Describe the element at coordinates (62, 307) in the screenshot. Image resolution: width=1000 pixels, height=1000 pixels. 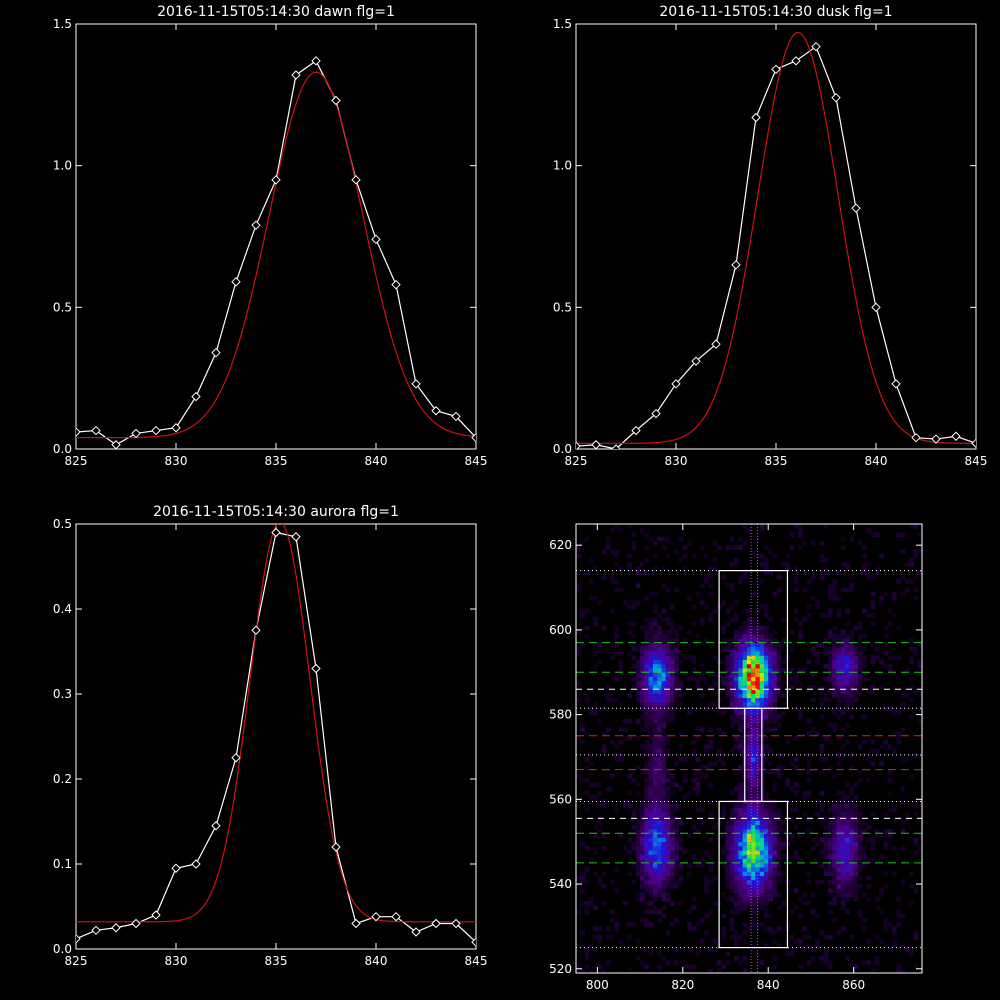
I see `dawn-y-tick-label: 0.5` at that location.